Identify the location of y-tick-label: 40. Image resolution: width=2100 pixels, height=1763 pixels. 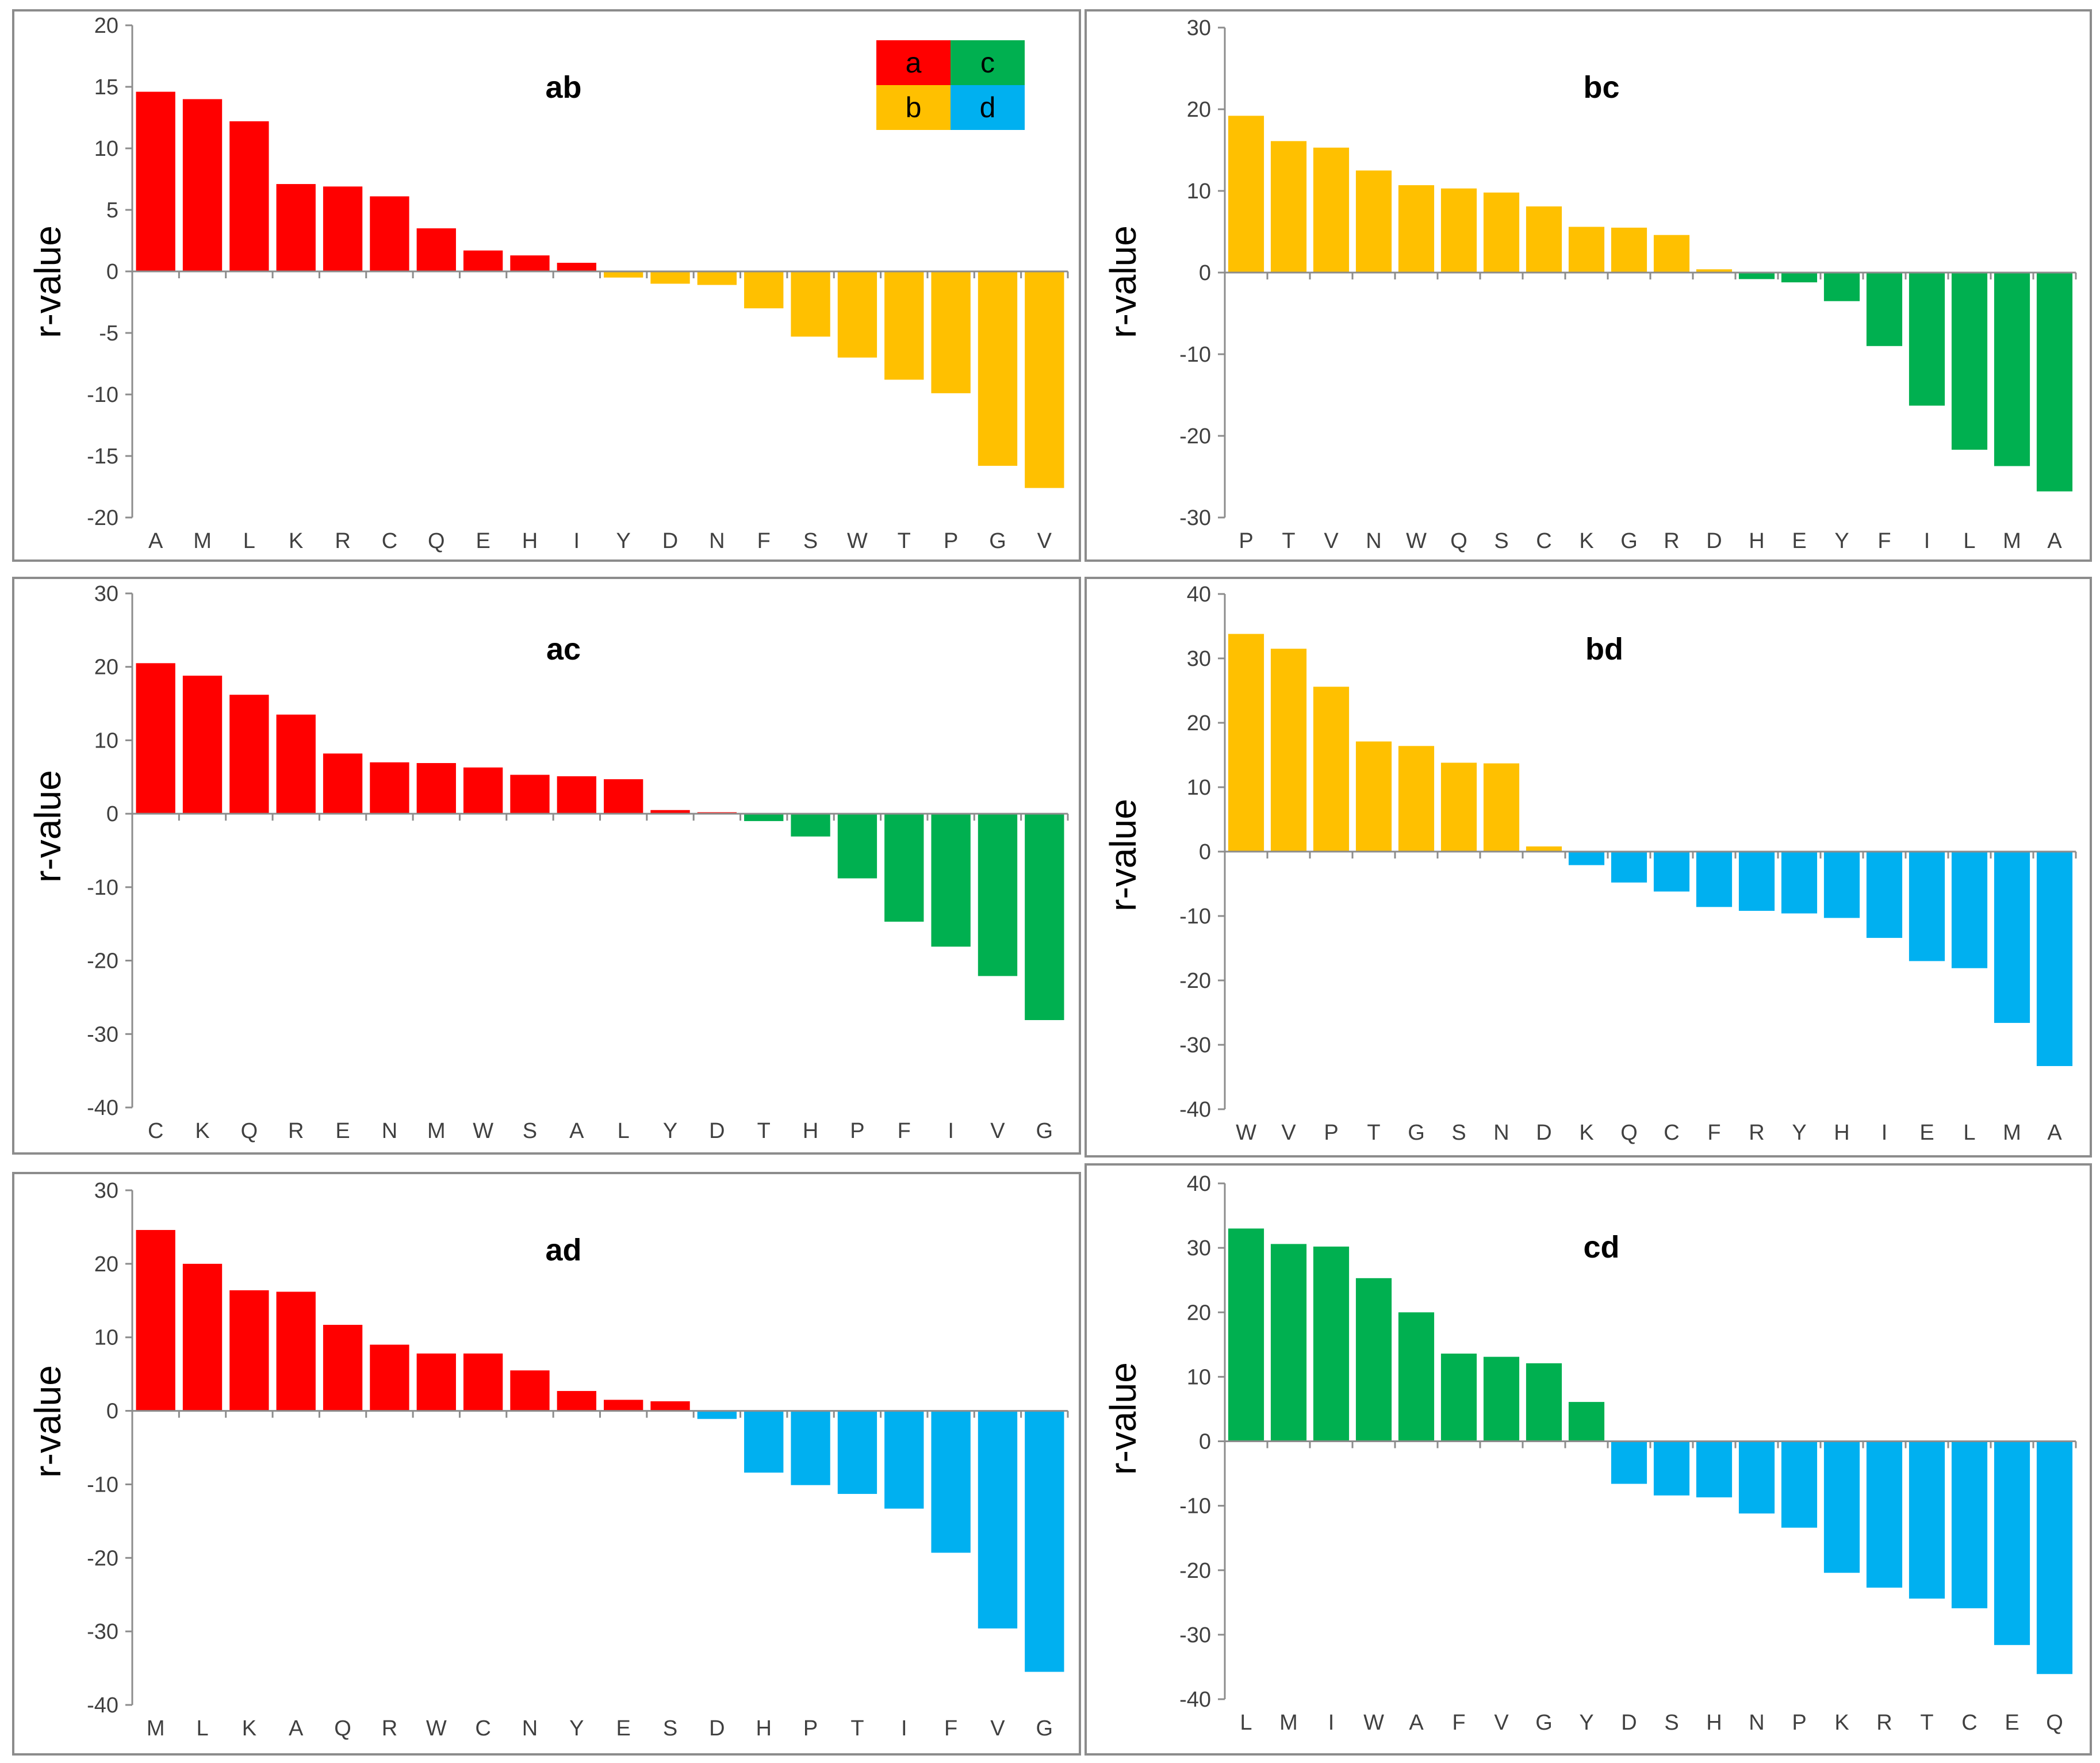
(1199, 1184).